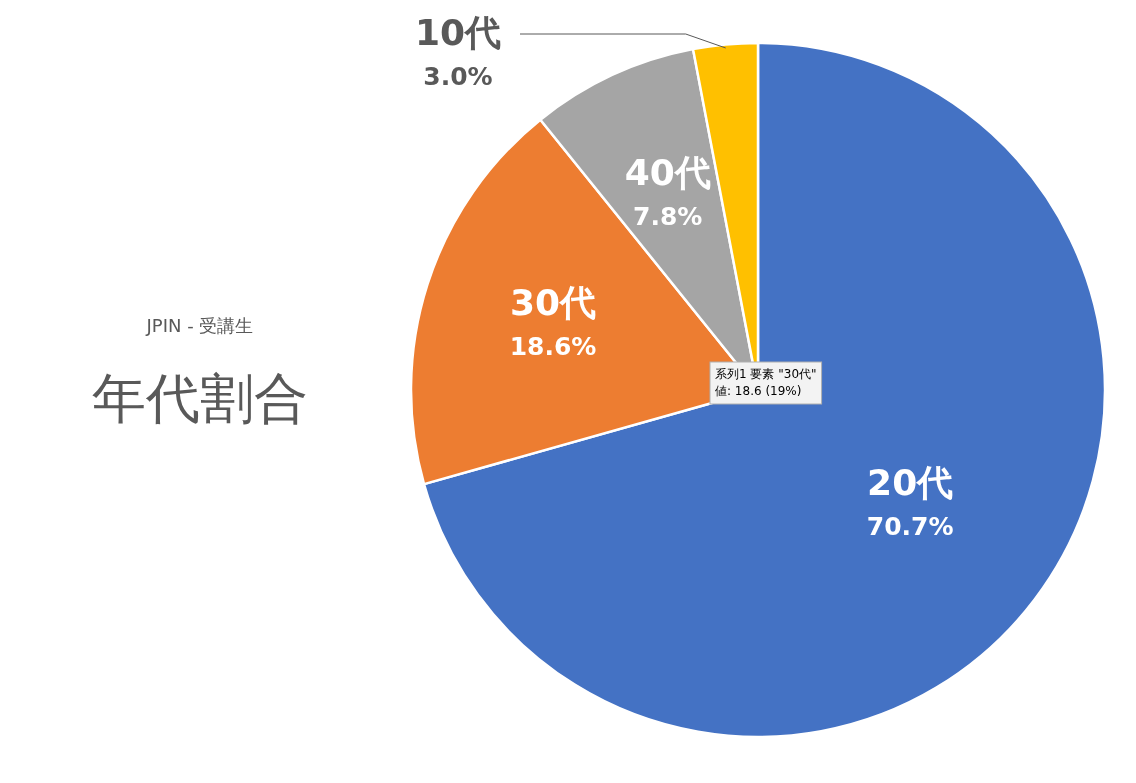  What do you see at coordinates (553, 302) in the screenshot?
I see `slice-label: 30代` at bounding box center [553, 302].